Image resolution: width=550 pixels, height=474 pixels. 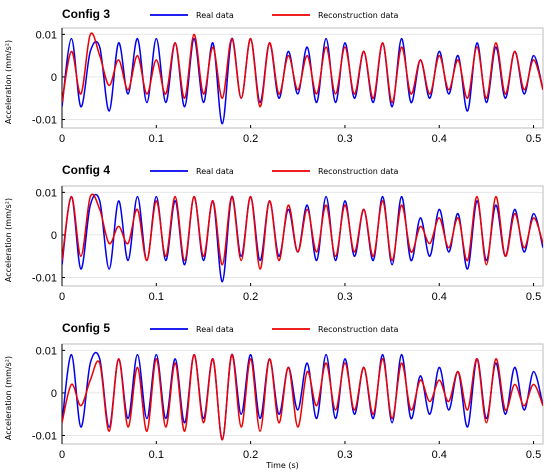 I want to click on chart-title: Config 3, so click(x=86, y=14).